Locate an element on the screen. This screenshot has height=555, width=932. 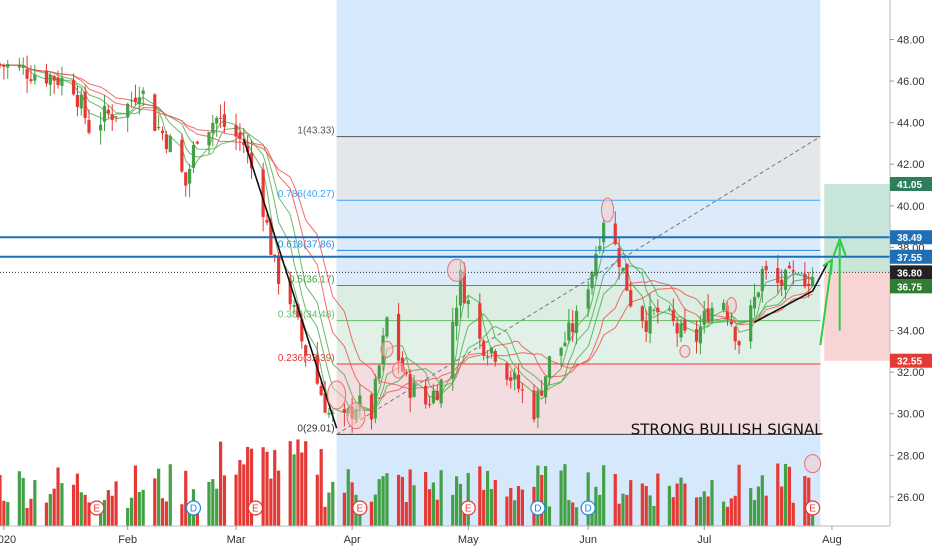
y-tick-label: 34.00 is located at coordinates (911, 332).